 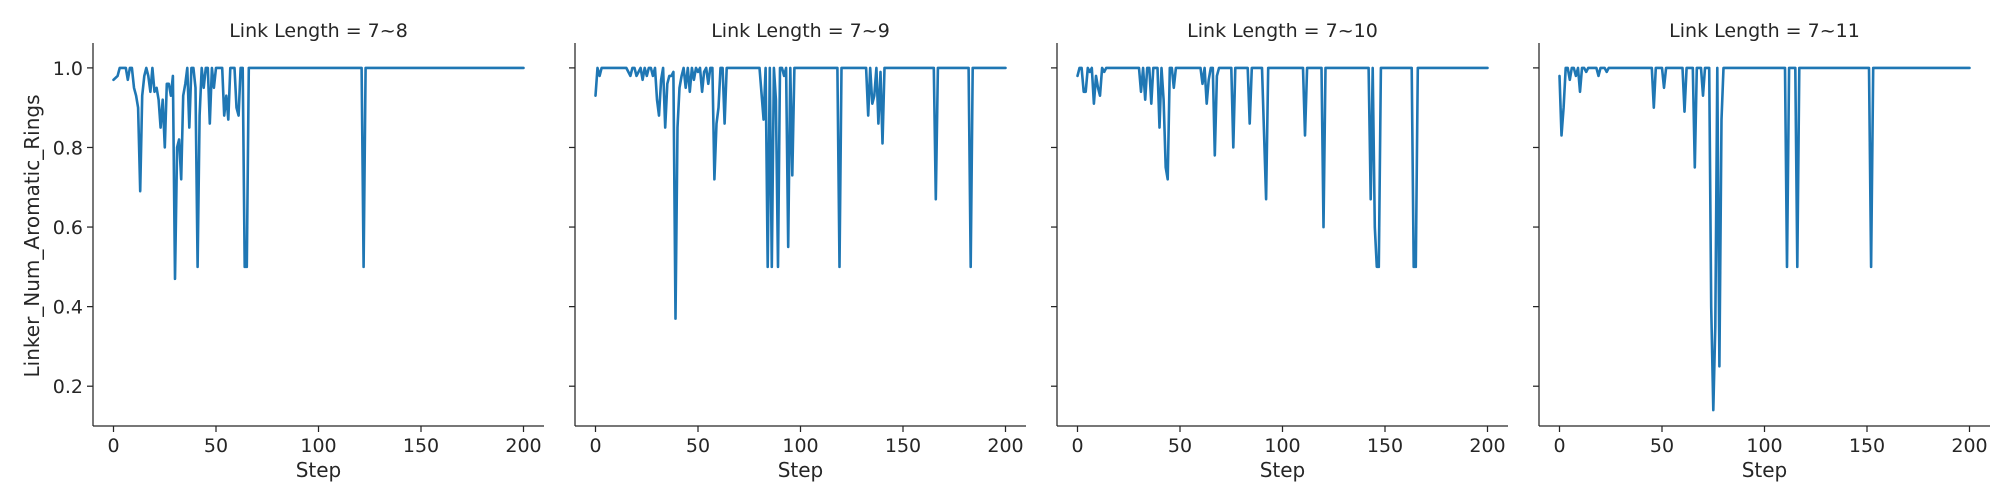 What do you see at coordinates (68, 69) in the screenshot?
I see `y-tick-label: 1.0` at bounding box center [68, 69].